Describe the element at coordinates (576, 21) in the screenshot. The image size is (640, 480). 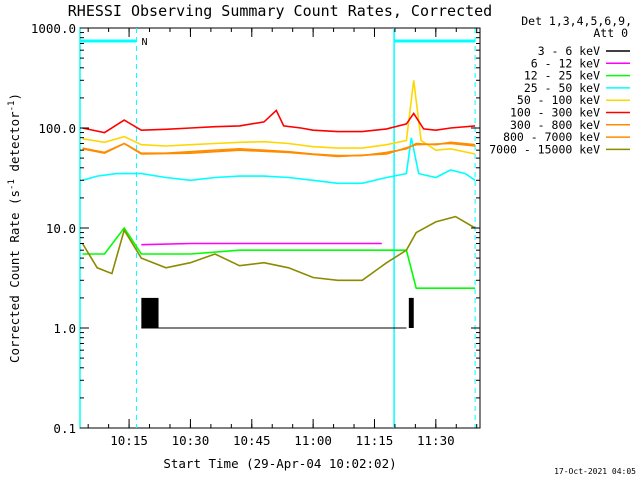
I see `legend-header-line1: Det 1,3,4,5,6,9,` at that location.